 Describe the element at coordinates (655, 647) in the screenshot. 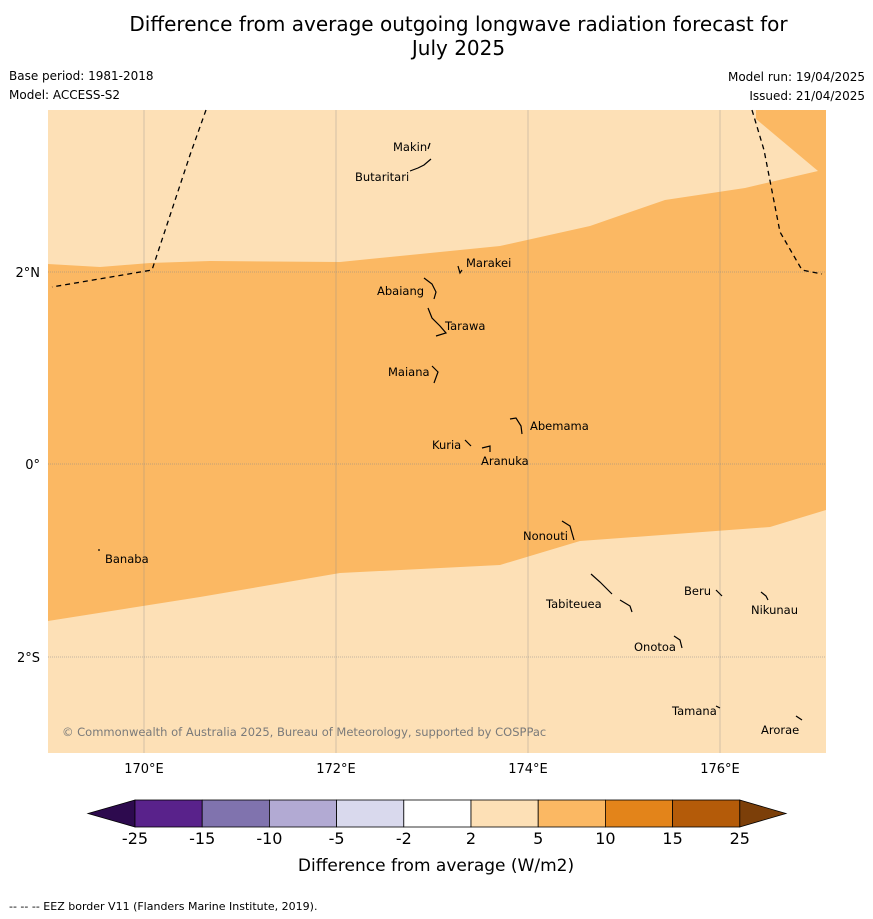

I see `place-label-onotoa: Onotoa` at that location.